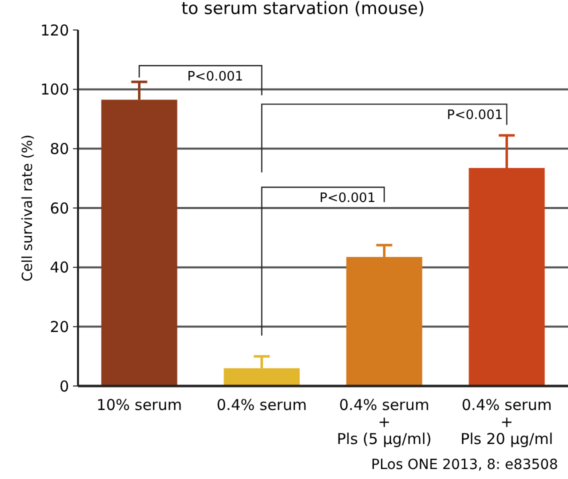 The width and height of the screenshot is (568, 479). What do you see at coordinates (54, 89) in the screenshot?
I see `y-tick-label: 100` at bounding box center [54, 89].